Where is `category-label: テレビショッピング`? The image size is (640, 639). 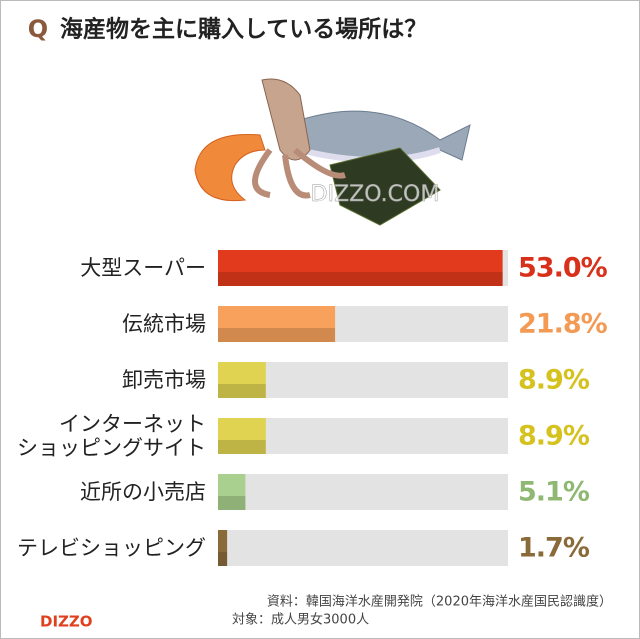 category-label: テレビショッピング is located at coordinates (111, 548).